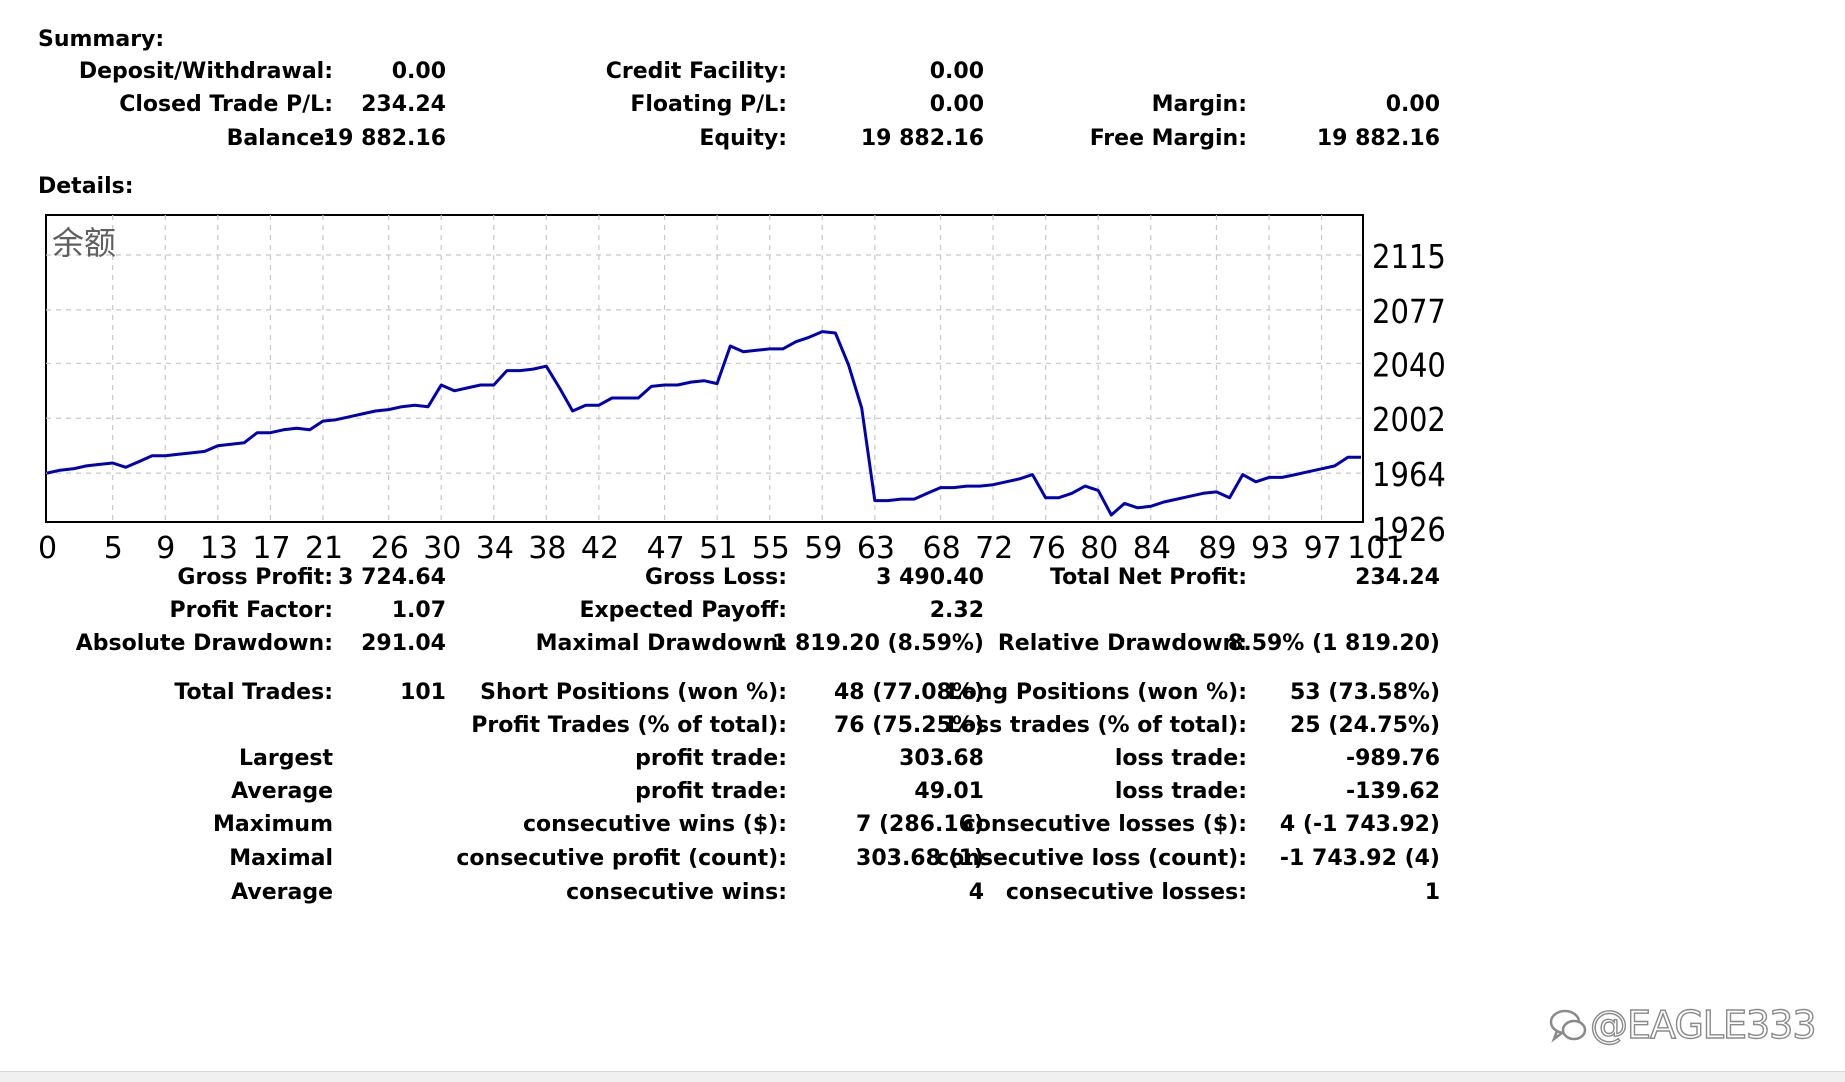 The image size is (1845, 1082). I want to click on chart-x-tick-label: 97, so click(1323, 545).